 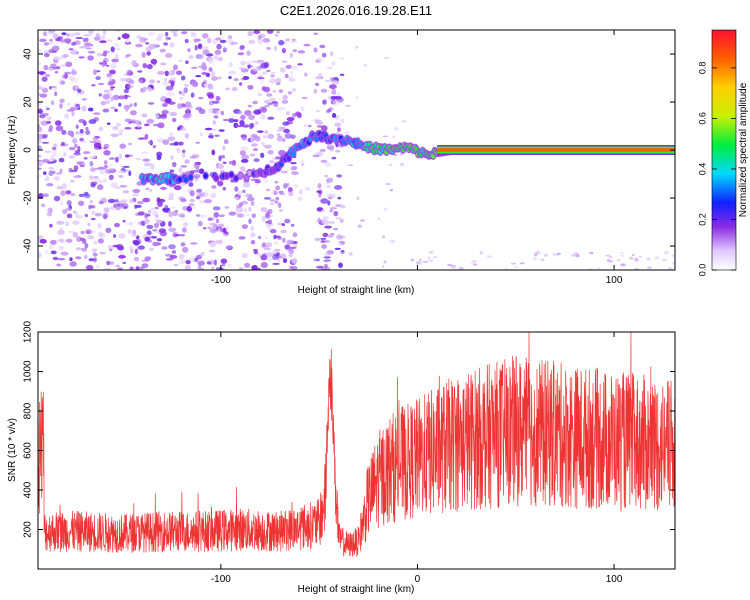 What do you see at coordinates (12, 150) in the screenshot?
I see `spectrogram-y-axis-label: Frequency (Hz)` at bounding box center [12, 150].